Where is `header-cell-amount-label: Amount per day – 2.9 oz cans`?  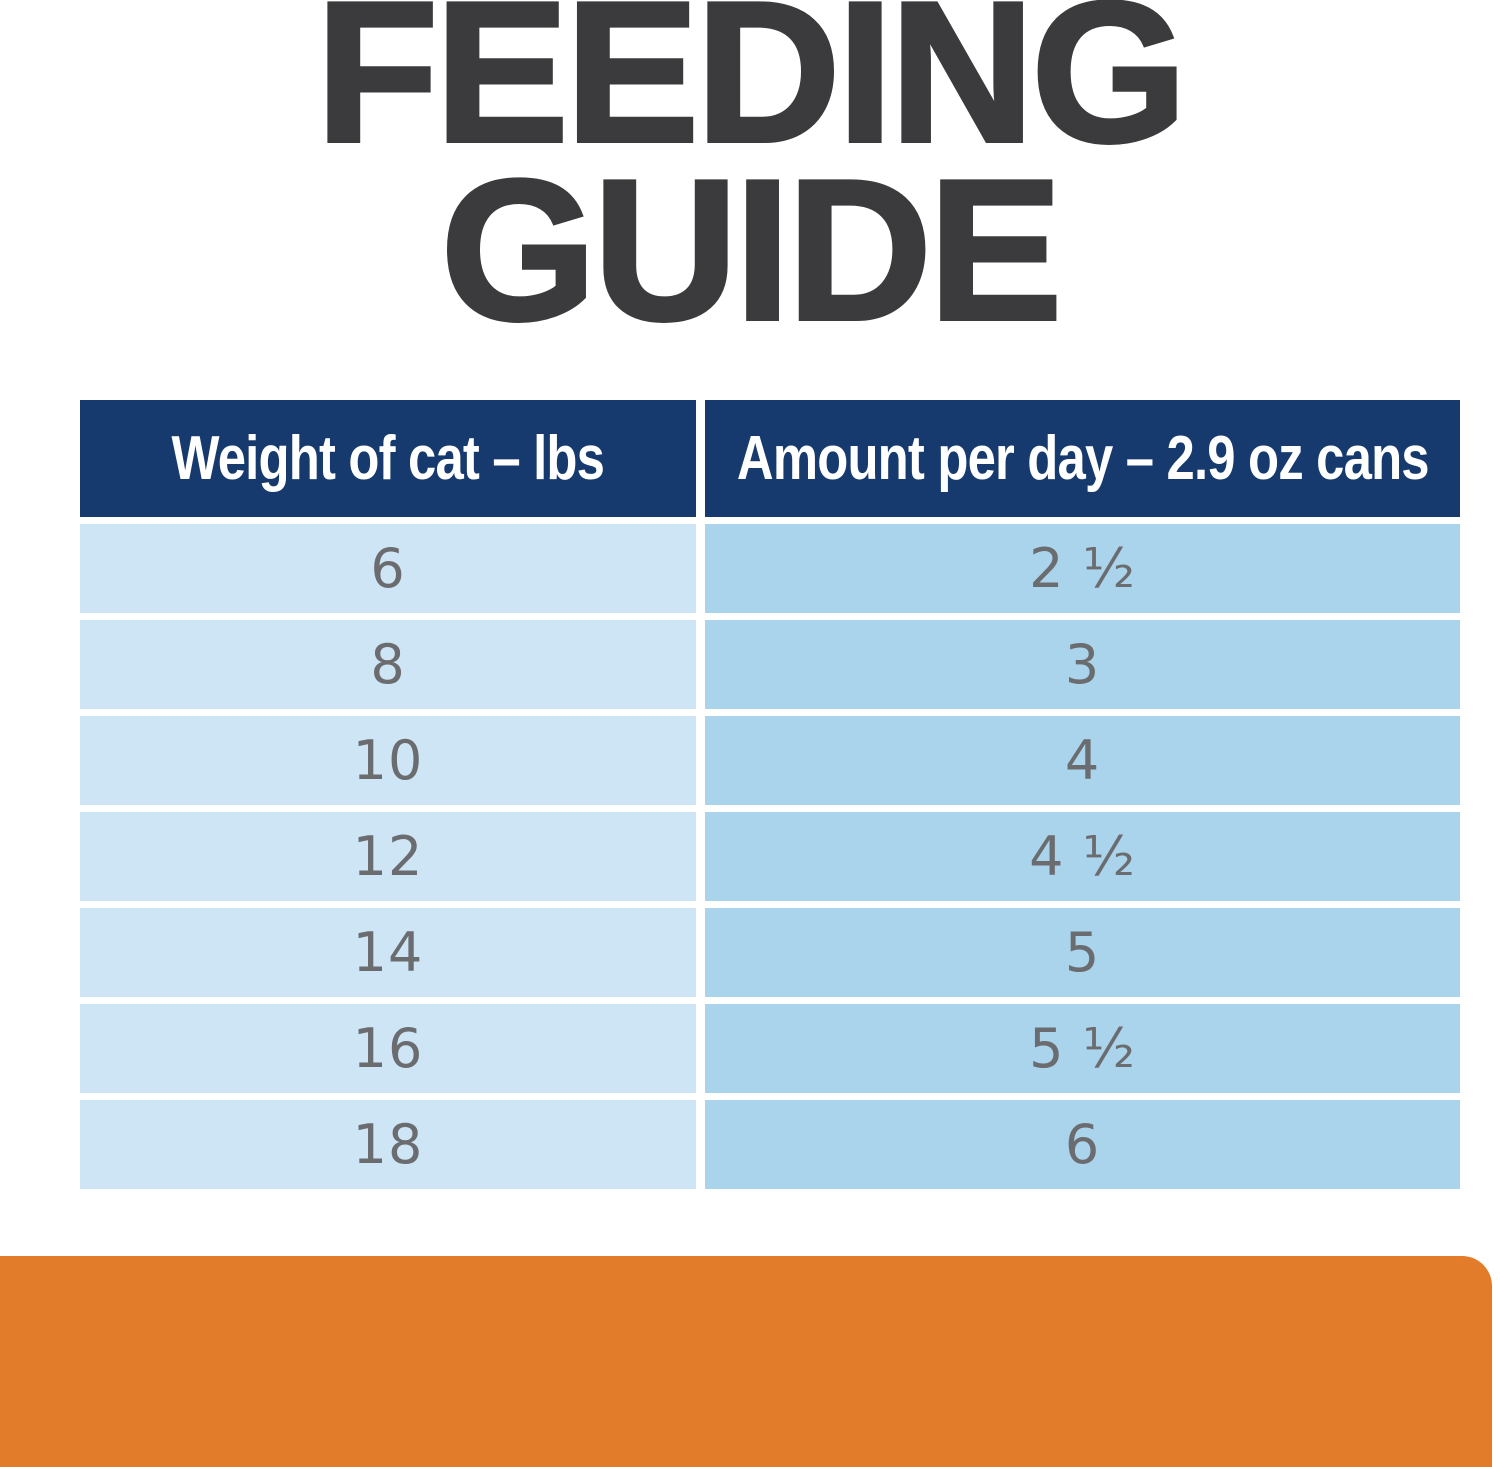 header-cell-amount-label: Amount per day – 2.9 oz cans is located at coordinates (1083, 458).